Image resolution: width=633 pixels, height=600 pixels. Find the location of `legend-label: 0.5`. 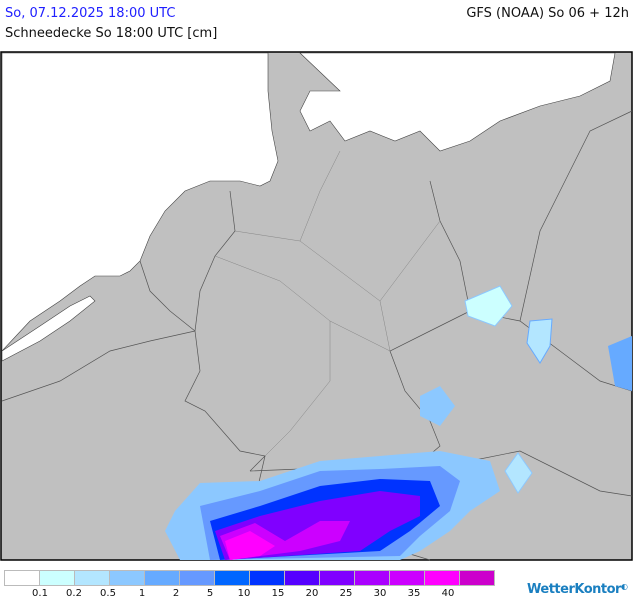

legend-label: 0.5 is located at coordinates (108, 593).